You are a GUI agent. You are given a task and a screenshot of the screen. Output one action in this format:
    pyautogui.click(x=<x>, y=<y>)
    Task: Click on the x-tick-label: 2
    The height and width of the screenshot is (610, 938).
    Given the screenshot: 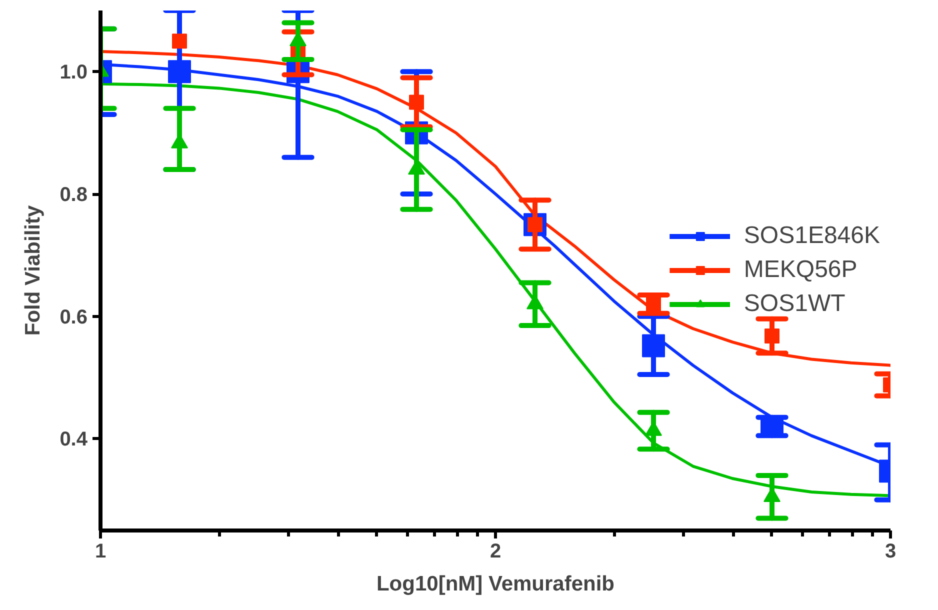 What is the action you would take?
    pyautogui.click(x=496, y=551)
    